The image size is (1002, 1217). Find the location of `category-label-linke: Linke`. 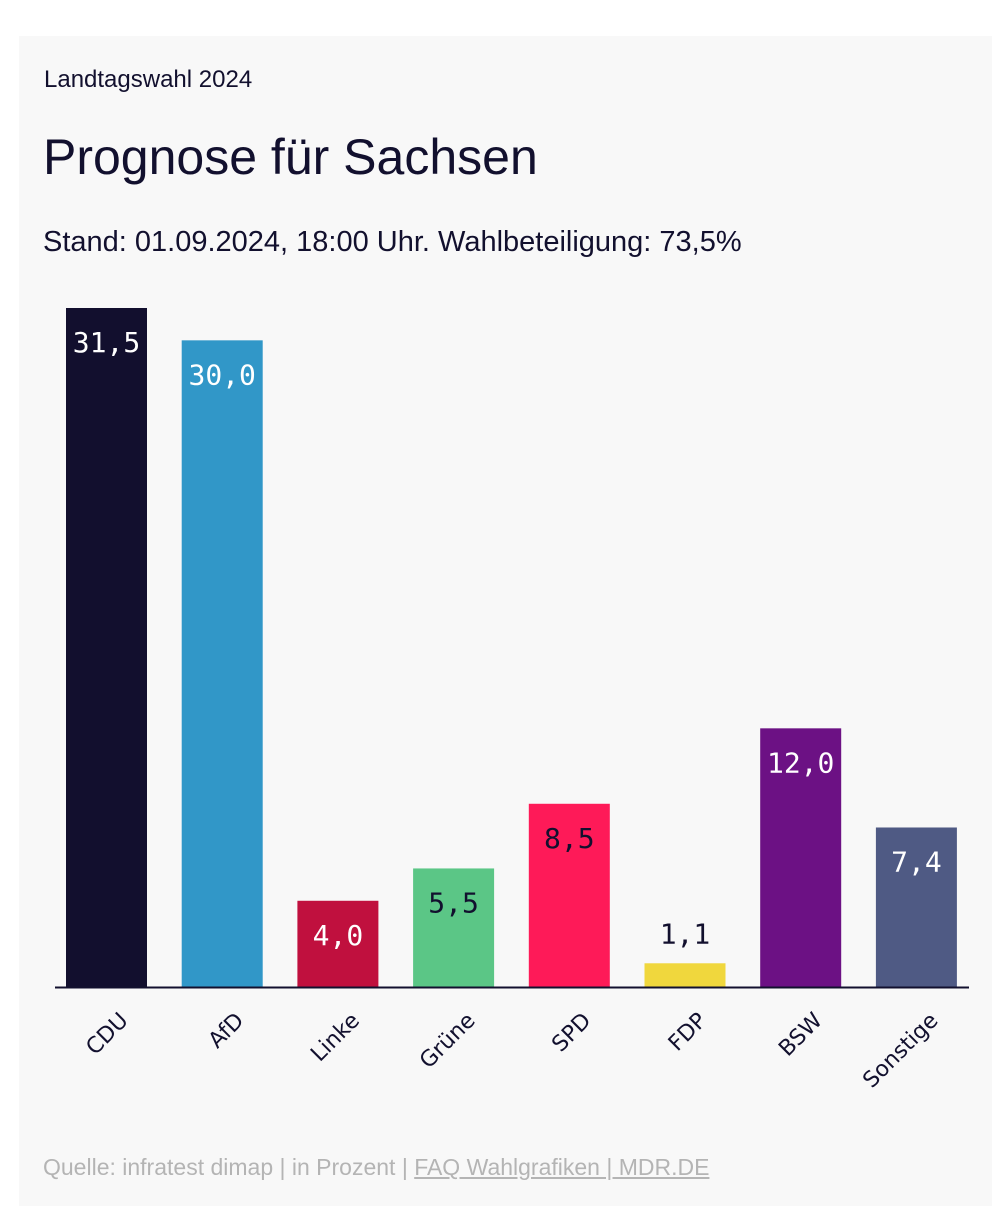

category-label-linke: Linke is located at coordinates (335, 1037).